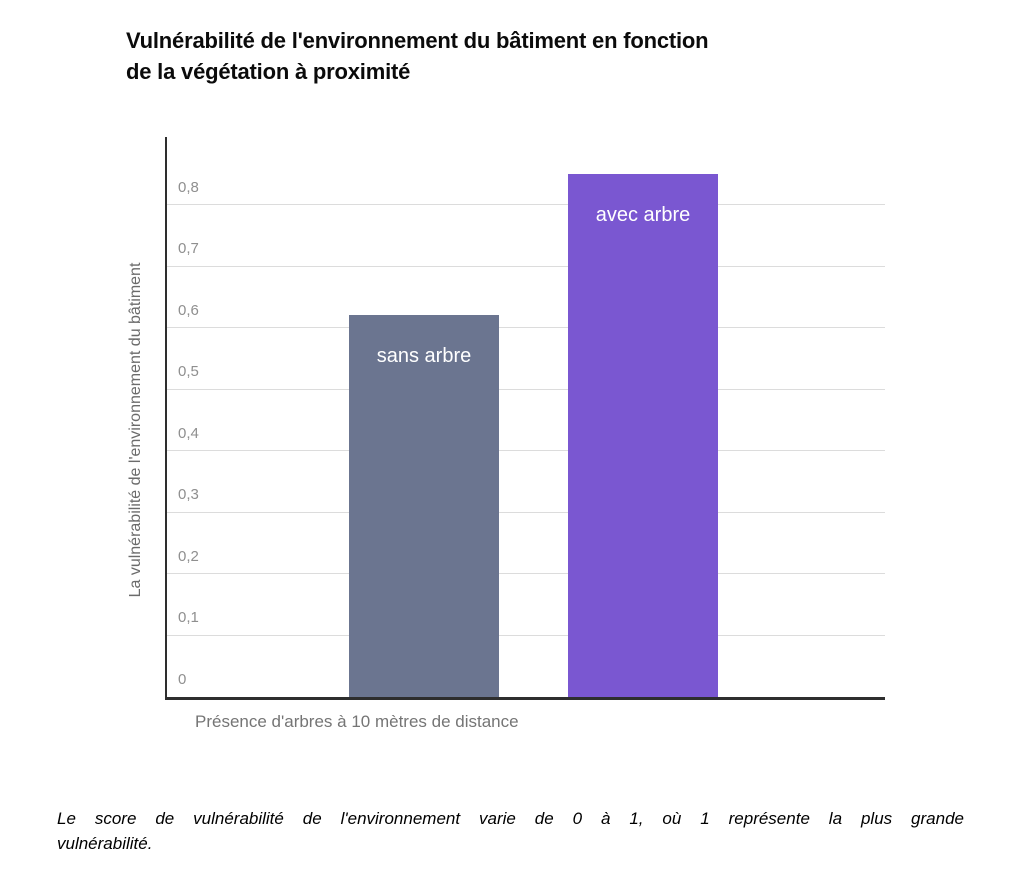 The width and height of the screenshot is (1024, 873). I want to click on y-tick-label-0,4: 0,4, so click(188, 433).